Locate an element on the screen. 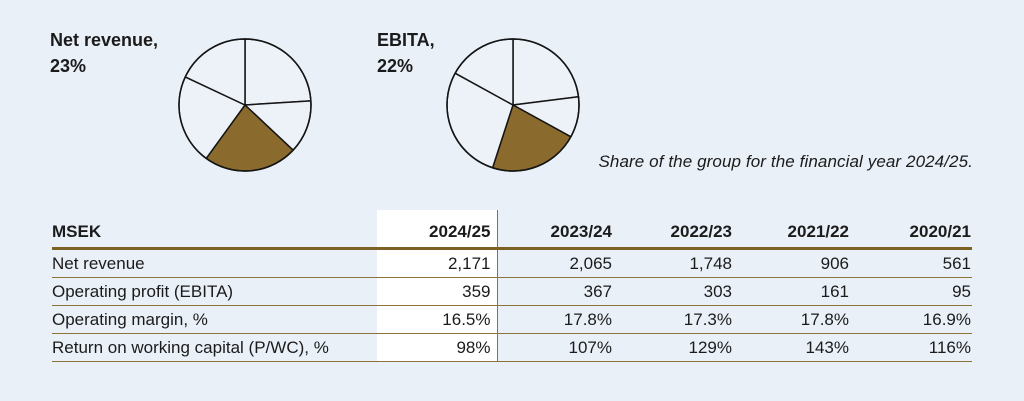 The height and width of the screenshot is (401, 1024). value-cell: 116% is located at coordinates (913, 347).